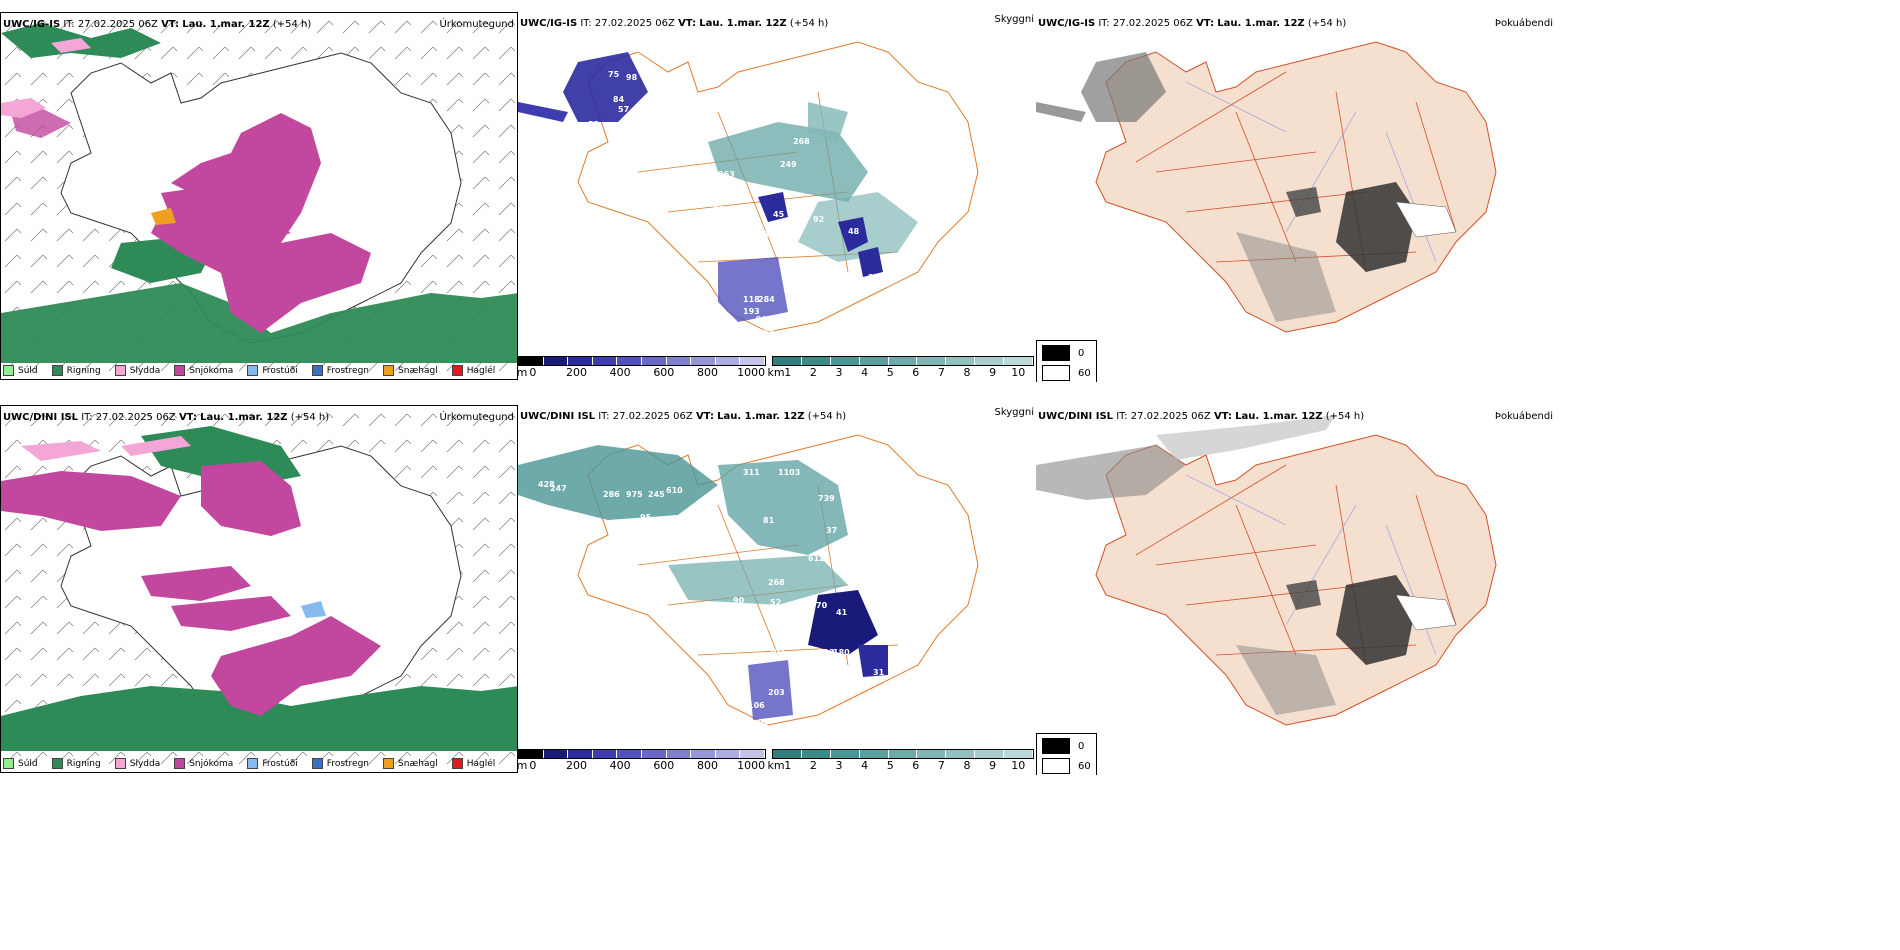 This screenshot has height=950, width=1900. What do you see at coordinates (775, 602) in the screenshot?
I see `visibility-value-label: 52` at bounding box center [775, 602].